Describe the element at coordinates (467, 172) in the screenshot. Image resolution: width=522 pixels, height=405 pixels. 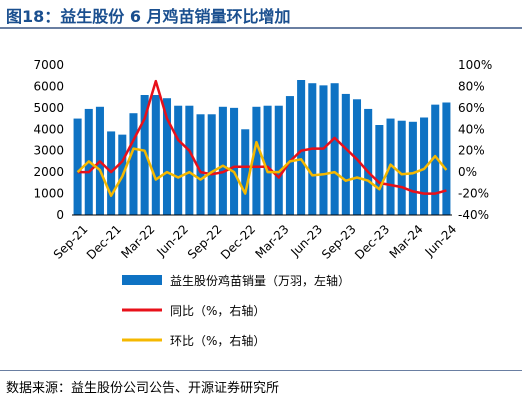
I see `right-tick-label: 0%` at that location.